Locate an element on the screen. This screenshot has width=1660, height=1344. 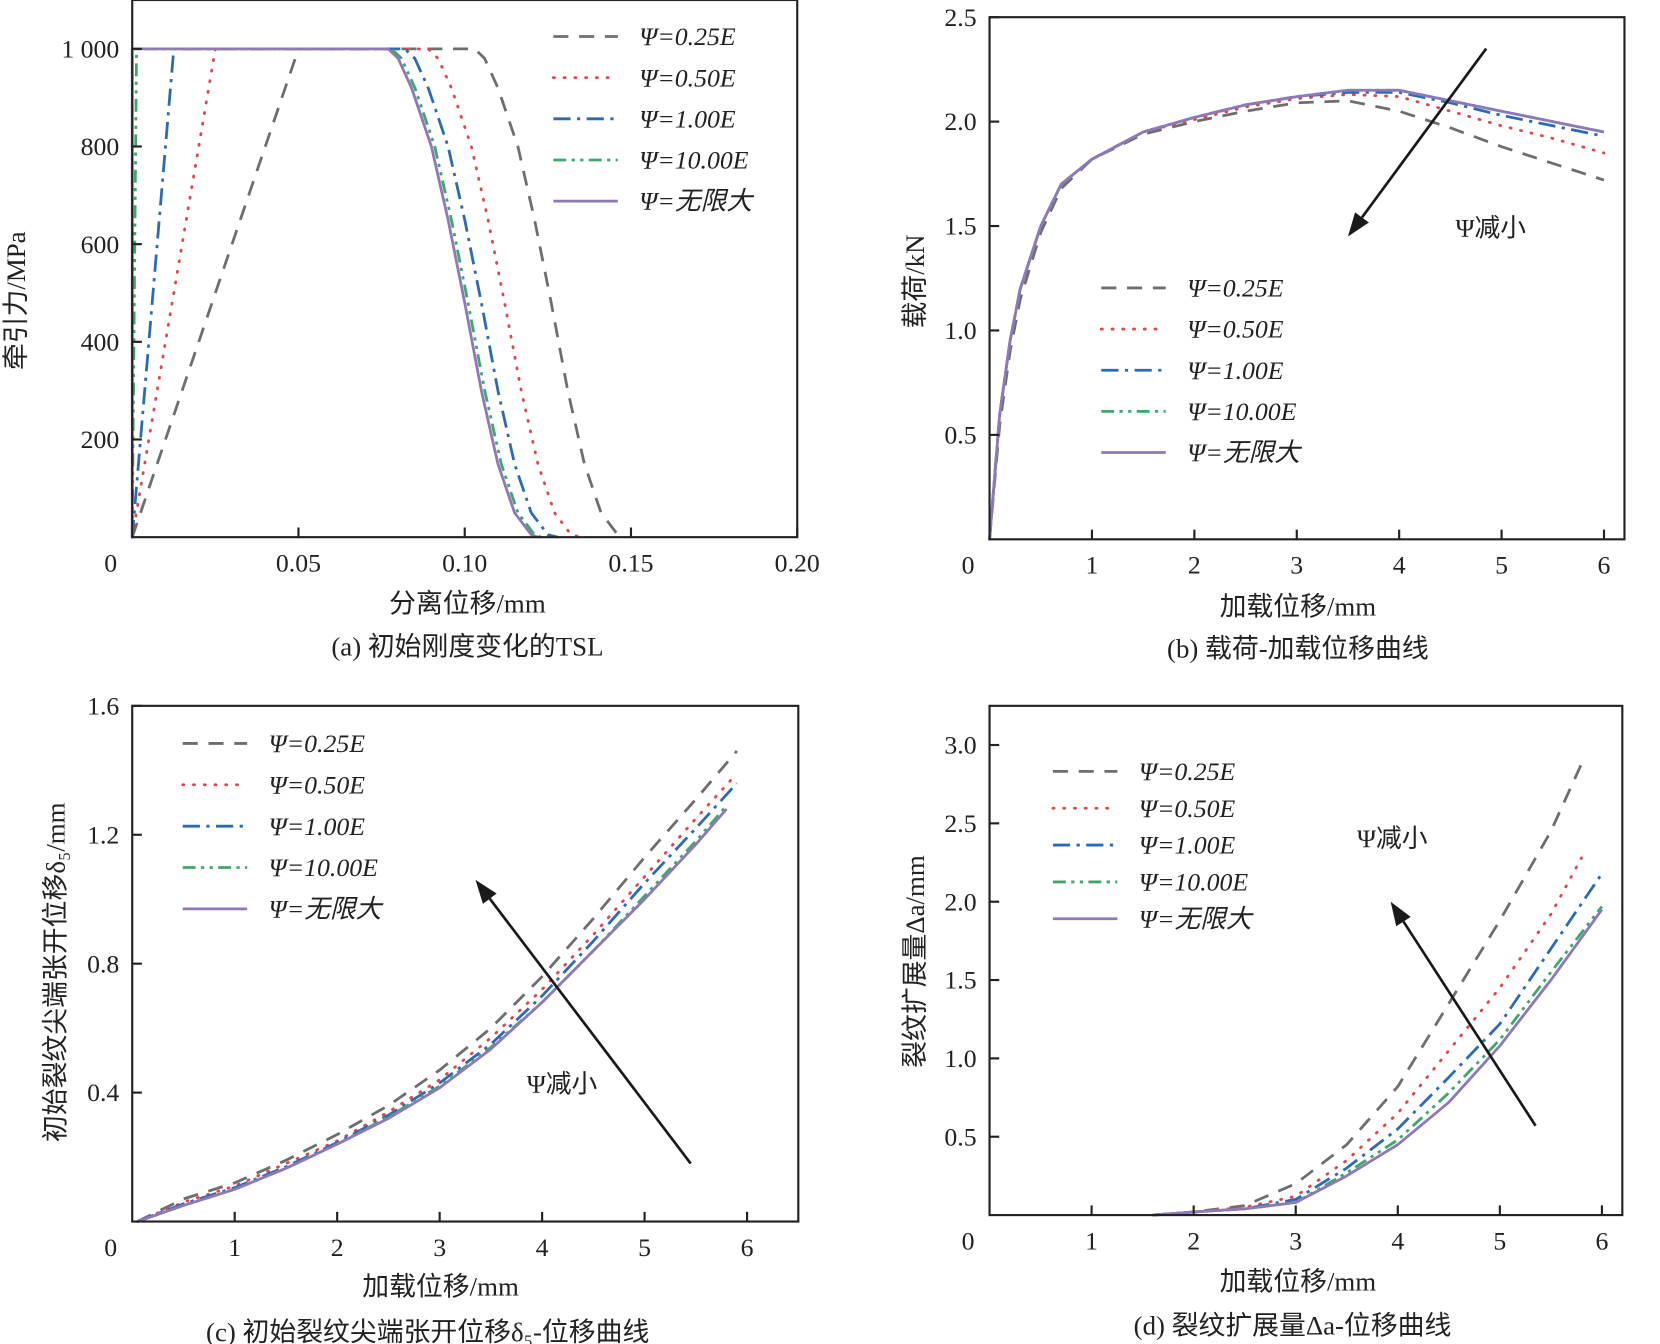
panel-caption: (a) 初始刚度变化的TSL is located at coordinates (467, 646).